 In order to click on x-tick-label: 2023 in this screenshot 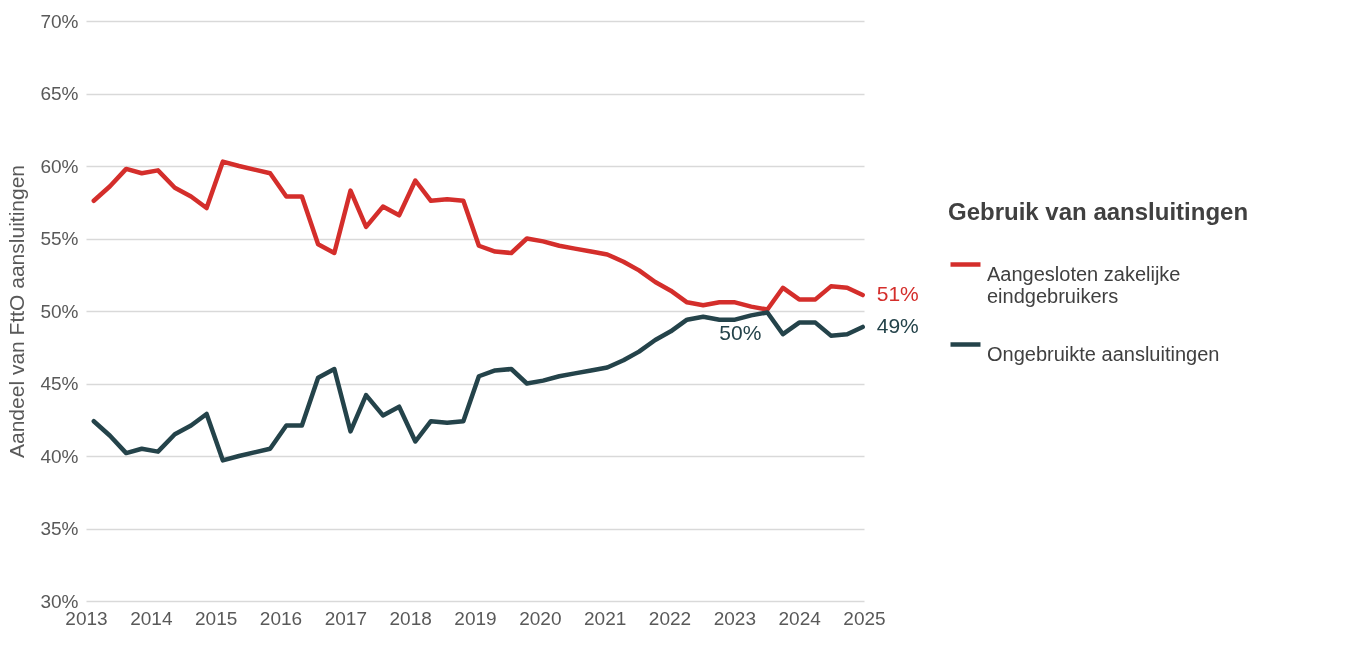, I will do `click(734, 618)`.